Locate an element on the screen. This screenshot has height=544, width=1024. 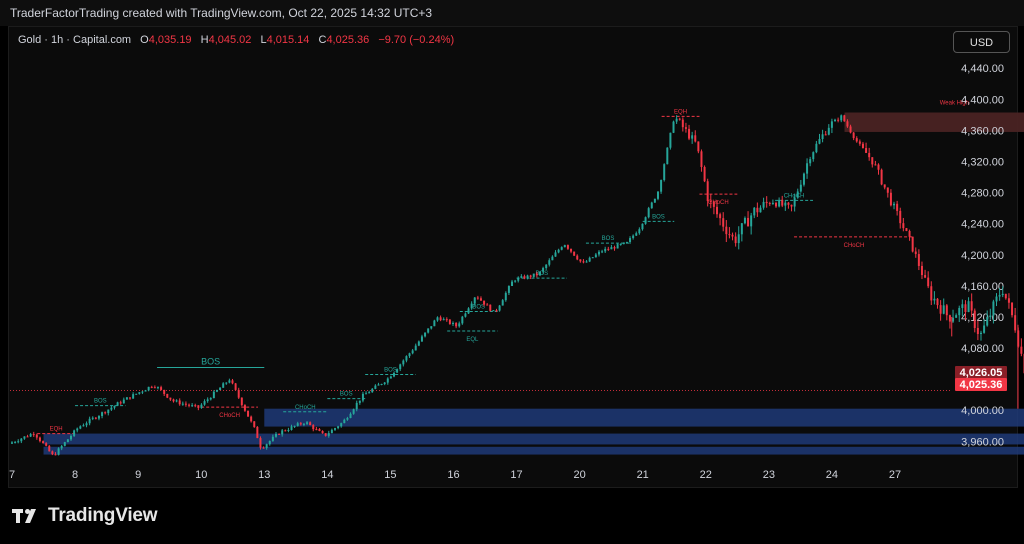
structure-label: EQH is located at coordinates (56, 430).